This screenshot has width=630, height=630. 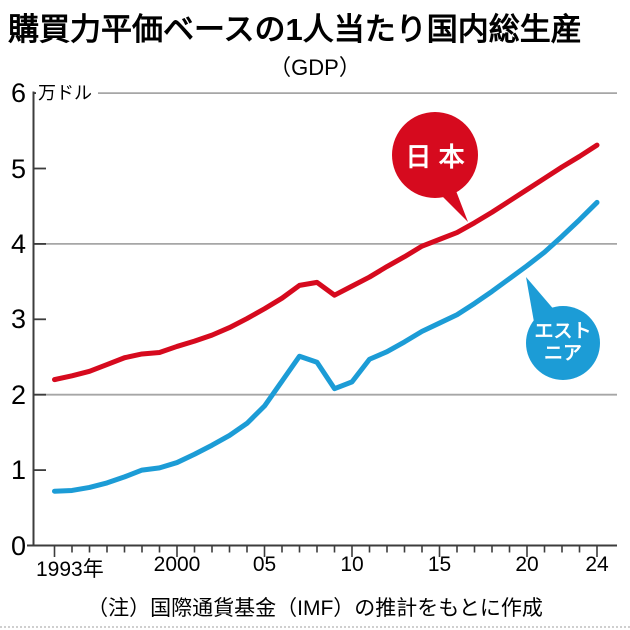 I want to click on chart-subtitle: （GDP）, so click(x=315, y=67).